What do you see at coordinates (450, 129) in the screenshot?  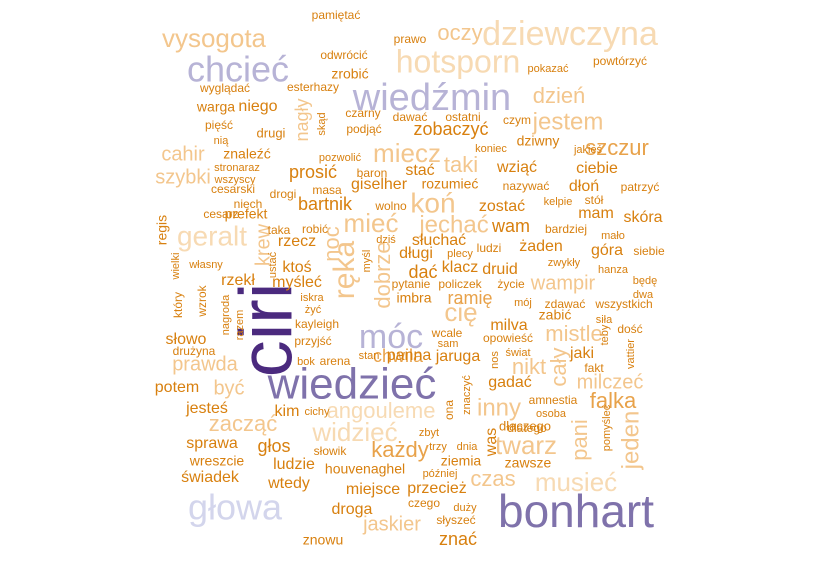 I see `cloud-word-zobaczyc: zobaczyć` at bounding box center [450, 129].